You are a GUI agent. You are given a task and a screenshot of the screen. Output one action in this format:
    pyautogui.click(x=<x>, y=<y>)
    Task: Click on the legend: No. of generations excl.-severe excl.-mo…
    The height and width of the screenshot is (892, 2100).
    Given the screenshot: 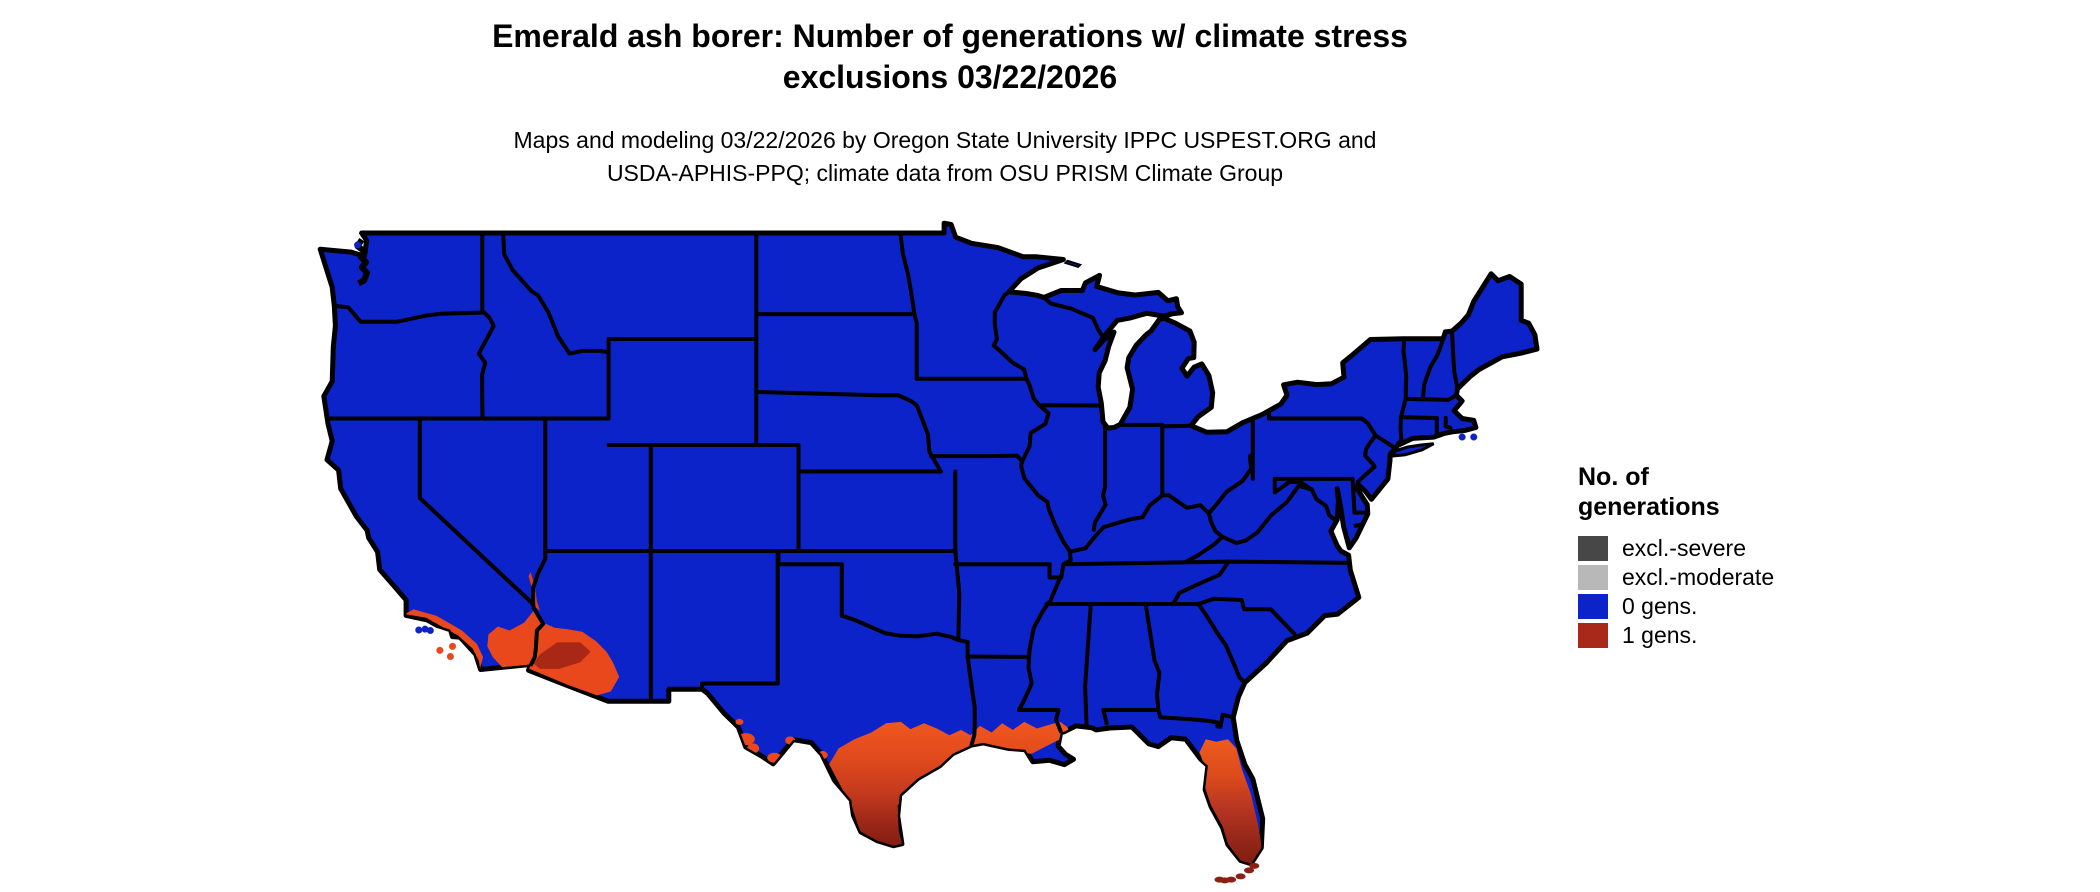 What is the action you would take?
    pyautogui.click(x=1728, y=556)
    